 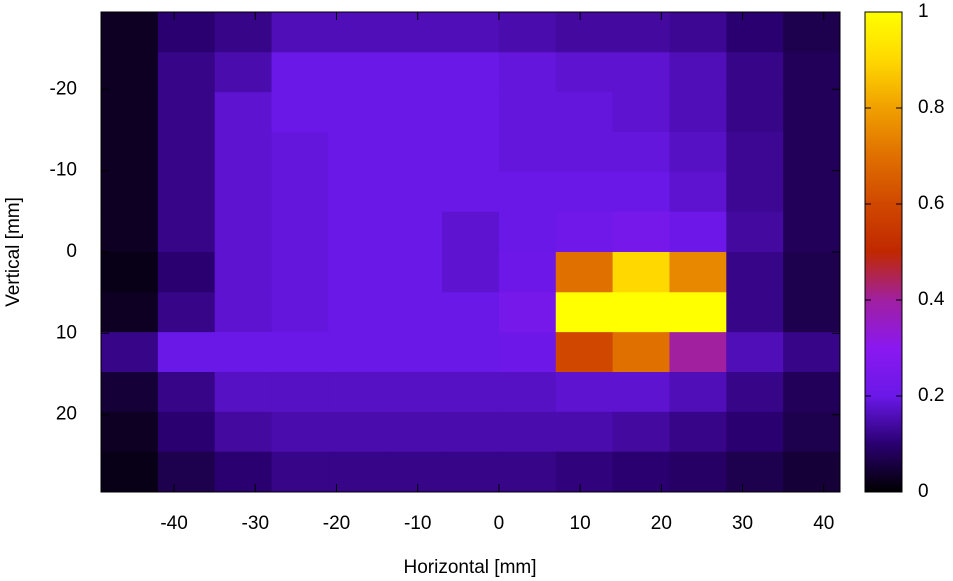 I want to click on x-tick-label: 10, so click(x=580, y=523).